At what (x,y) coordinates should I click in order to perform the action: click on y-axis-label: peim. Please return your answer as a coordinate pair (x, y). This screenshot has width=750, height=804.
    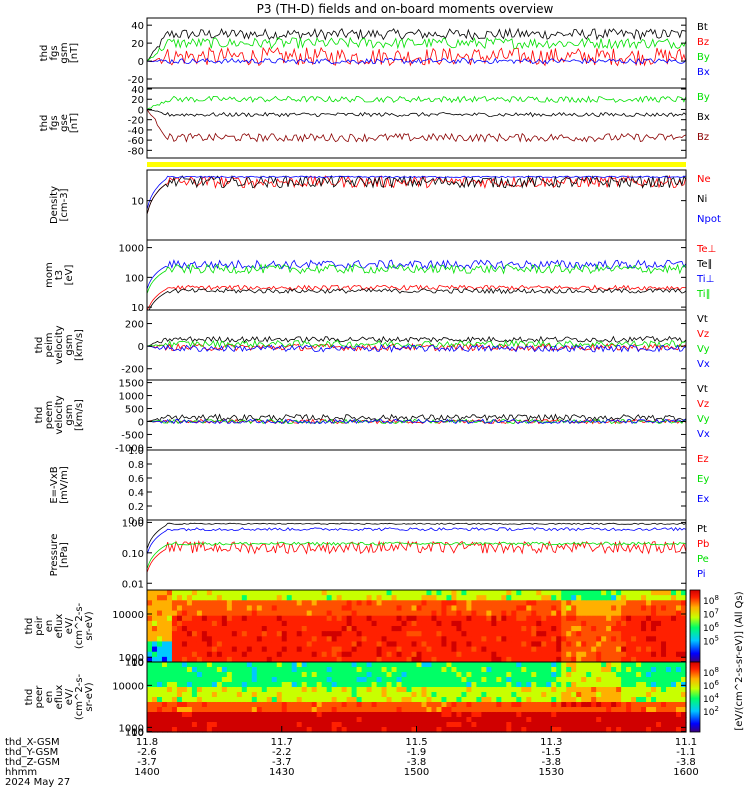
    Looking at the image, I should click on (49, 344).